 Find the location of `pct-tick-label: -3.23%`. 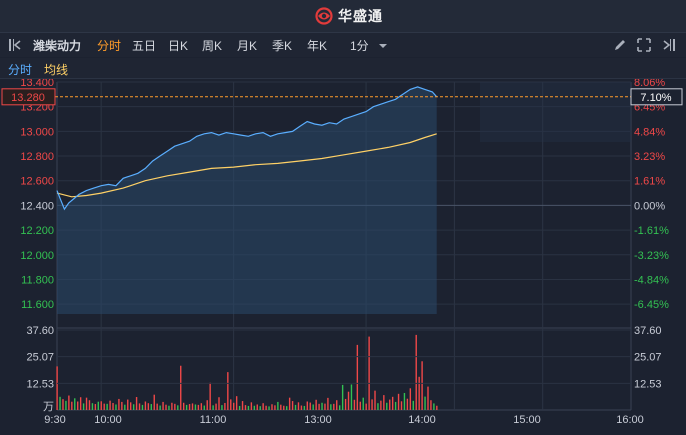

pct-tick-label: -3.23% is located at coordinates (651, 256).